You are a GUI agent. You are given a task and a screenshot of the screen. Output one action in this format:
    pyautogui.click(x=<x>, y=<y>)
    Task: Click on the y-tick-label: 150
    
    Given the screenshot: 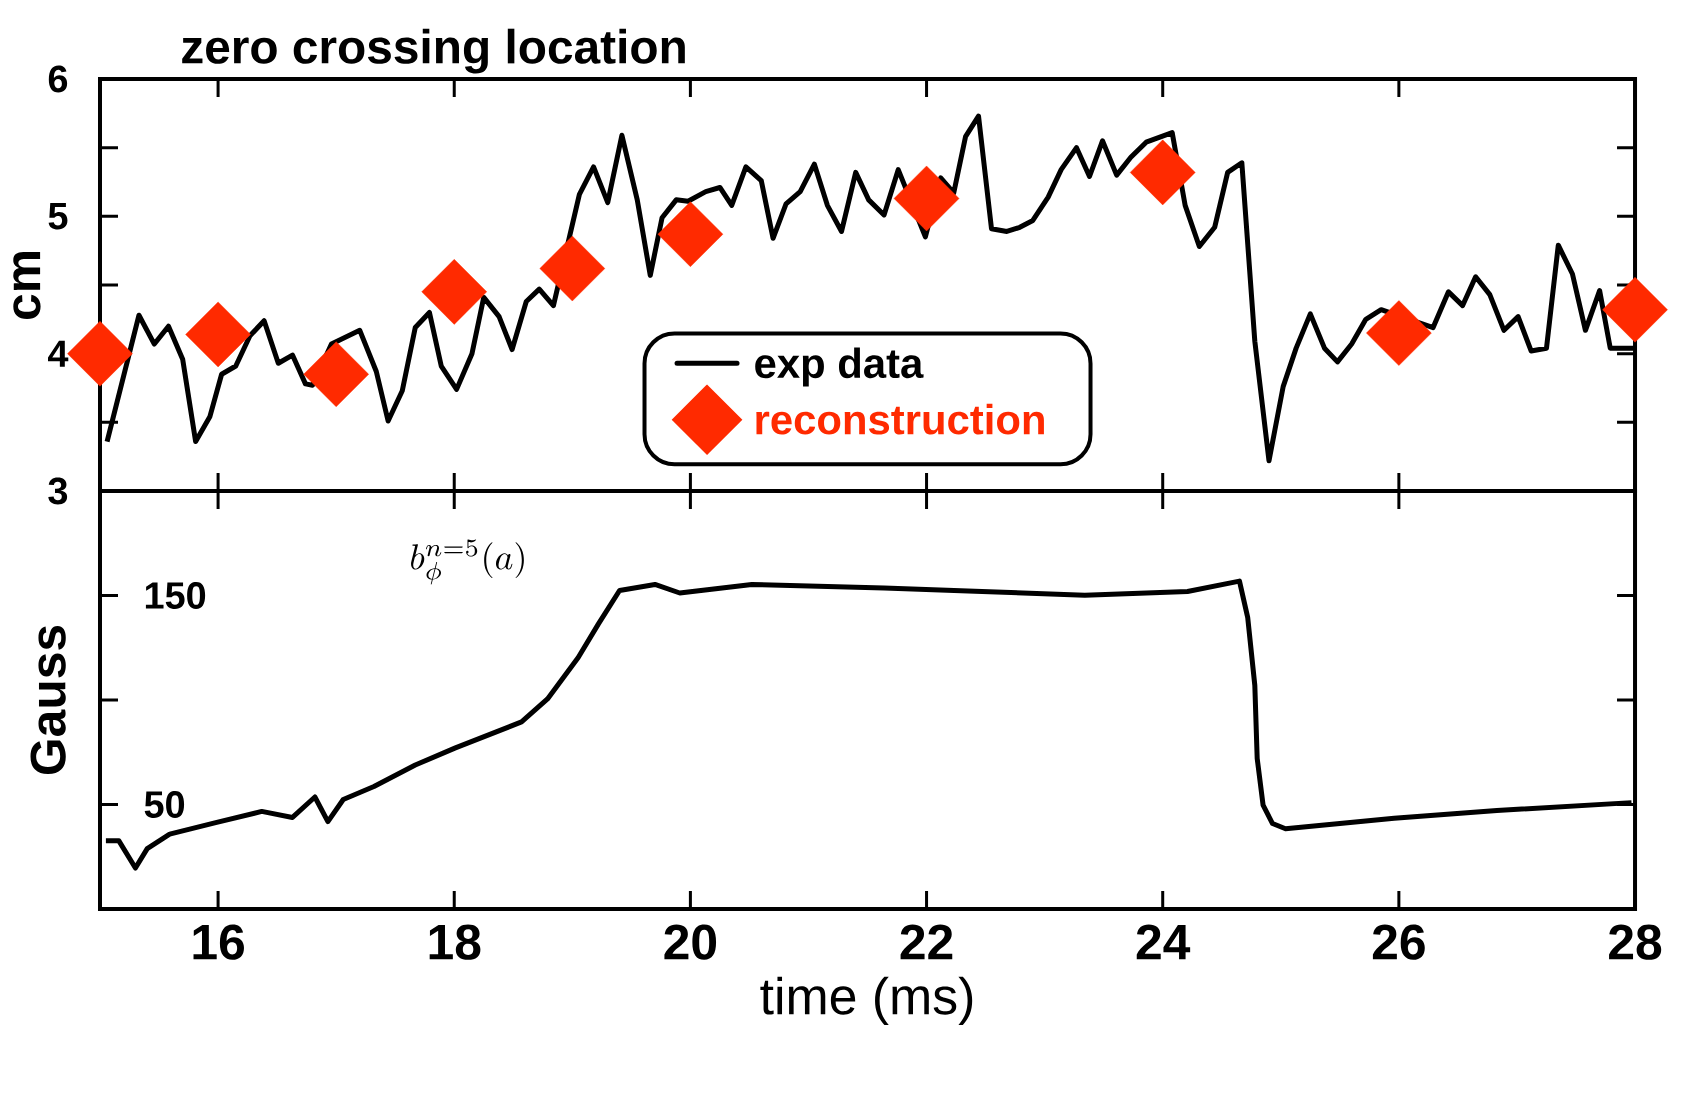 What is the action you would take?
    pyautogui.click(x=175, y=595)
    